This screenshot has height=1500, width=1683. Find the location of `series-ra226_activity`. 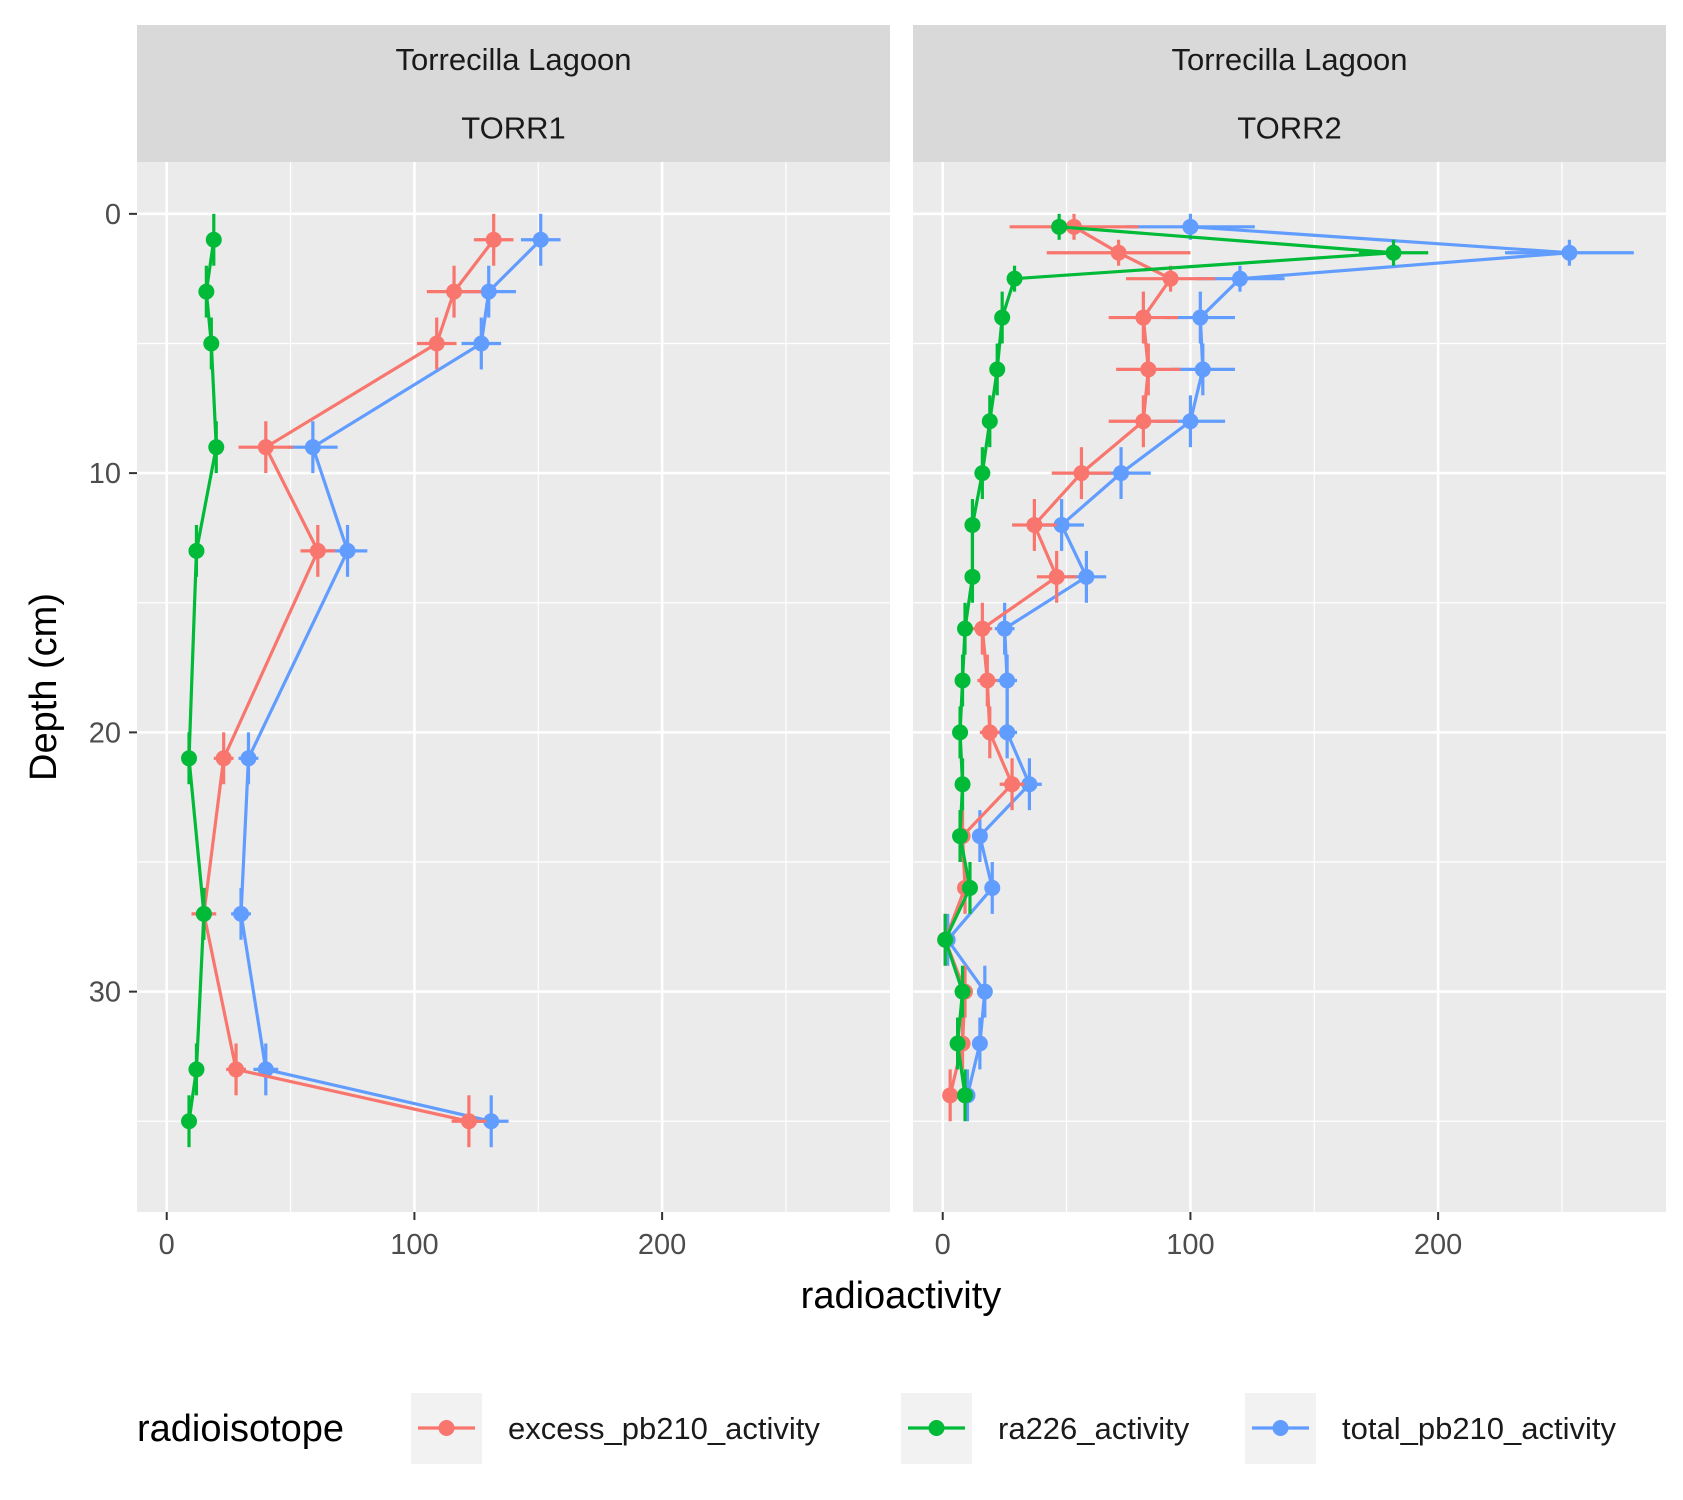

series-ra226_activity is located at coordinates (203, 680).